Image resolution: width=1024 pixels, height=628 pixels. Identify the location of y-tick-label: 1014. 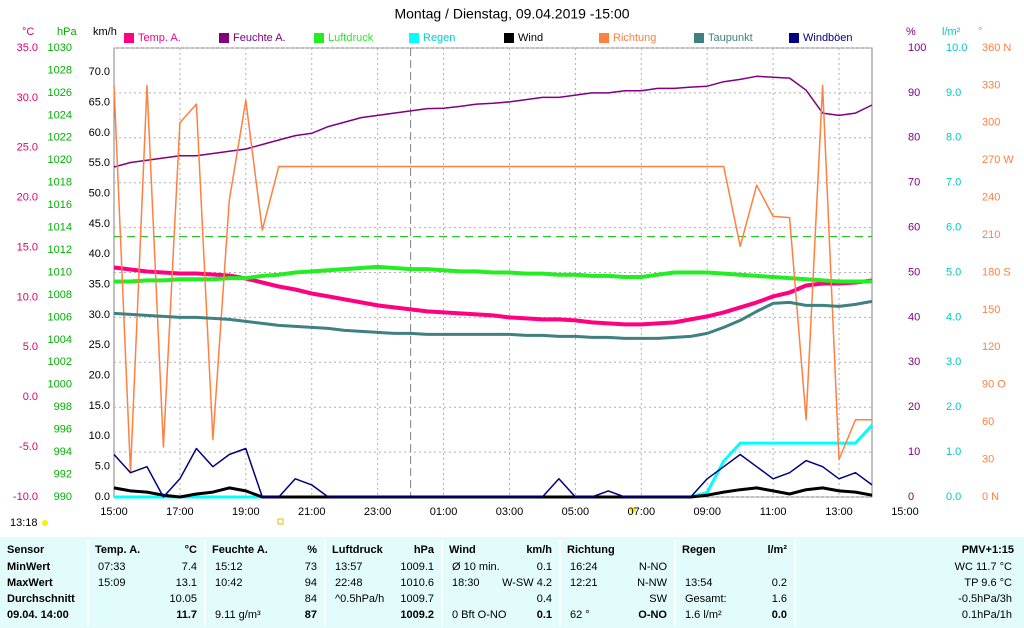
(60, 228).